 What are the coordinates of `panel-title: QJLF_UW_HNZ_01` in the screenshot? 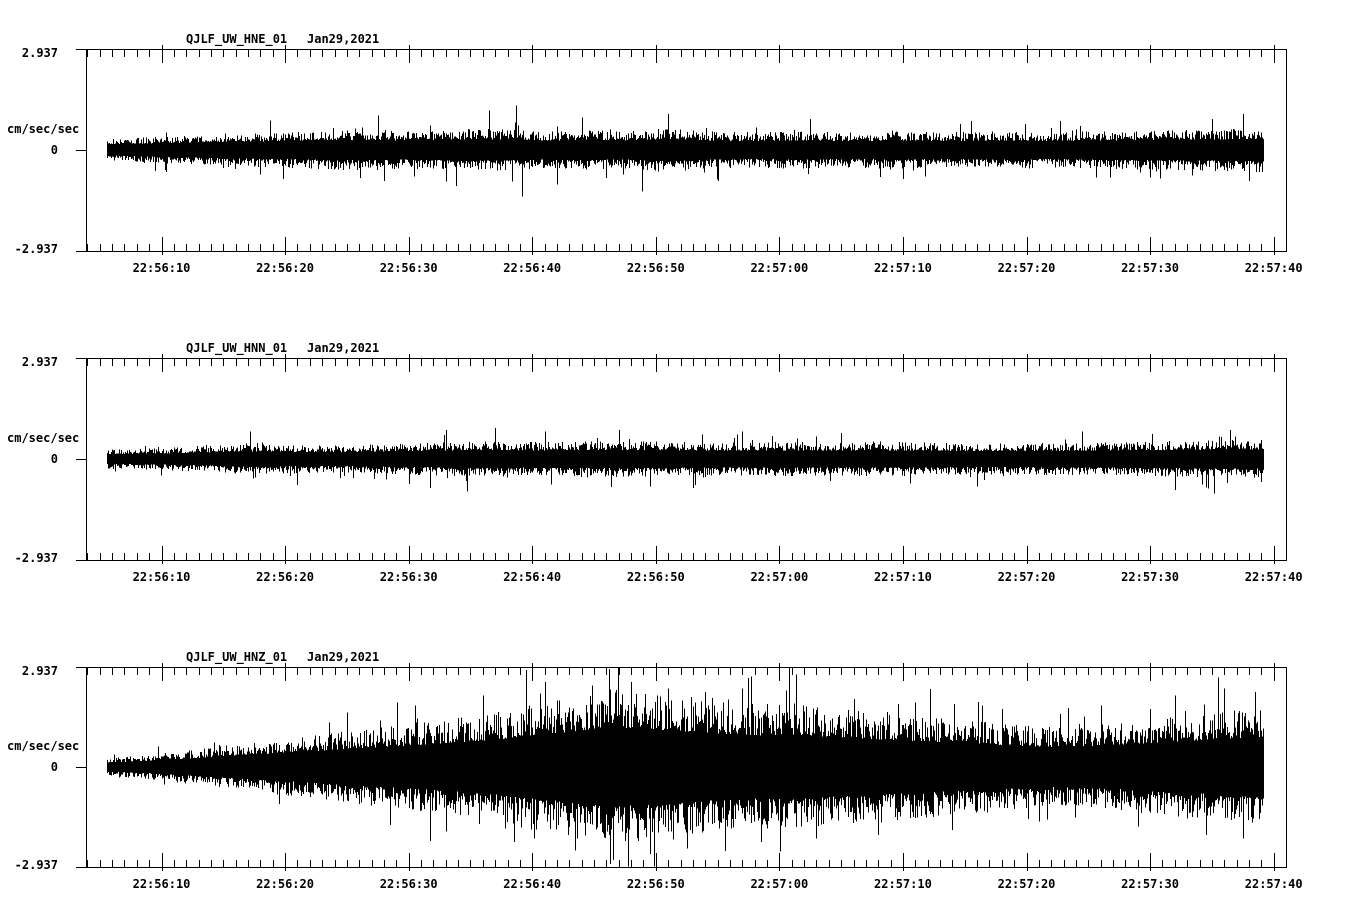 It's located at (237, 657).